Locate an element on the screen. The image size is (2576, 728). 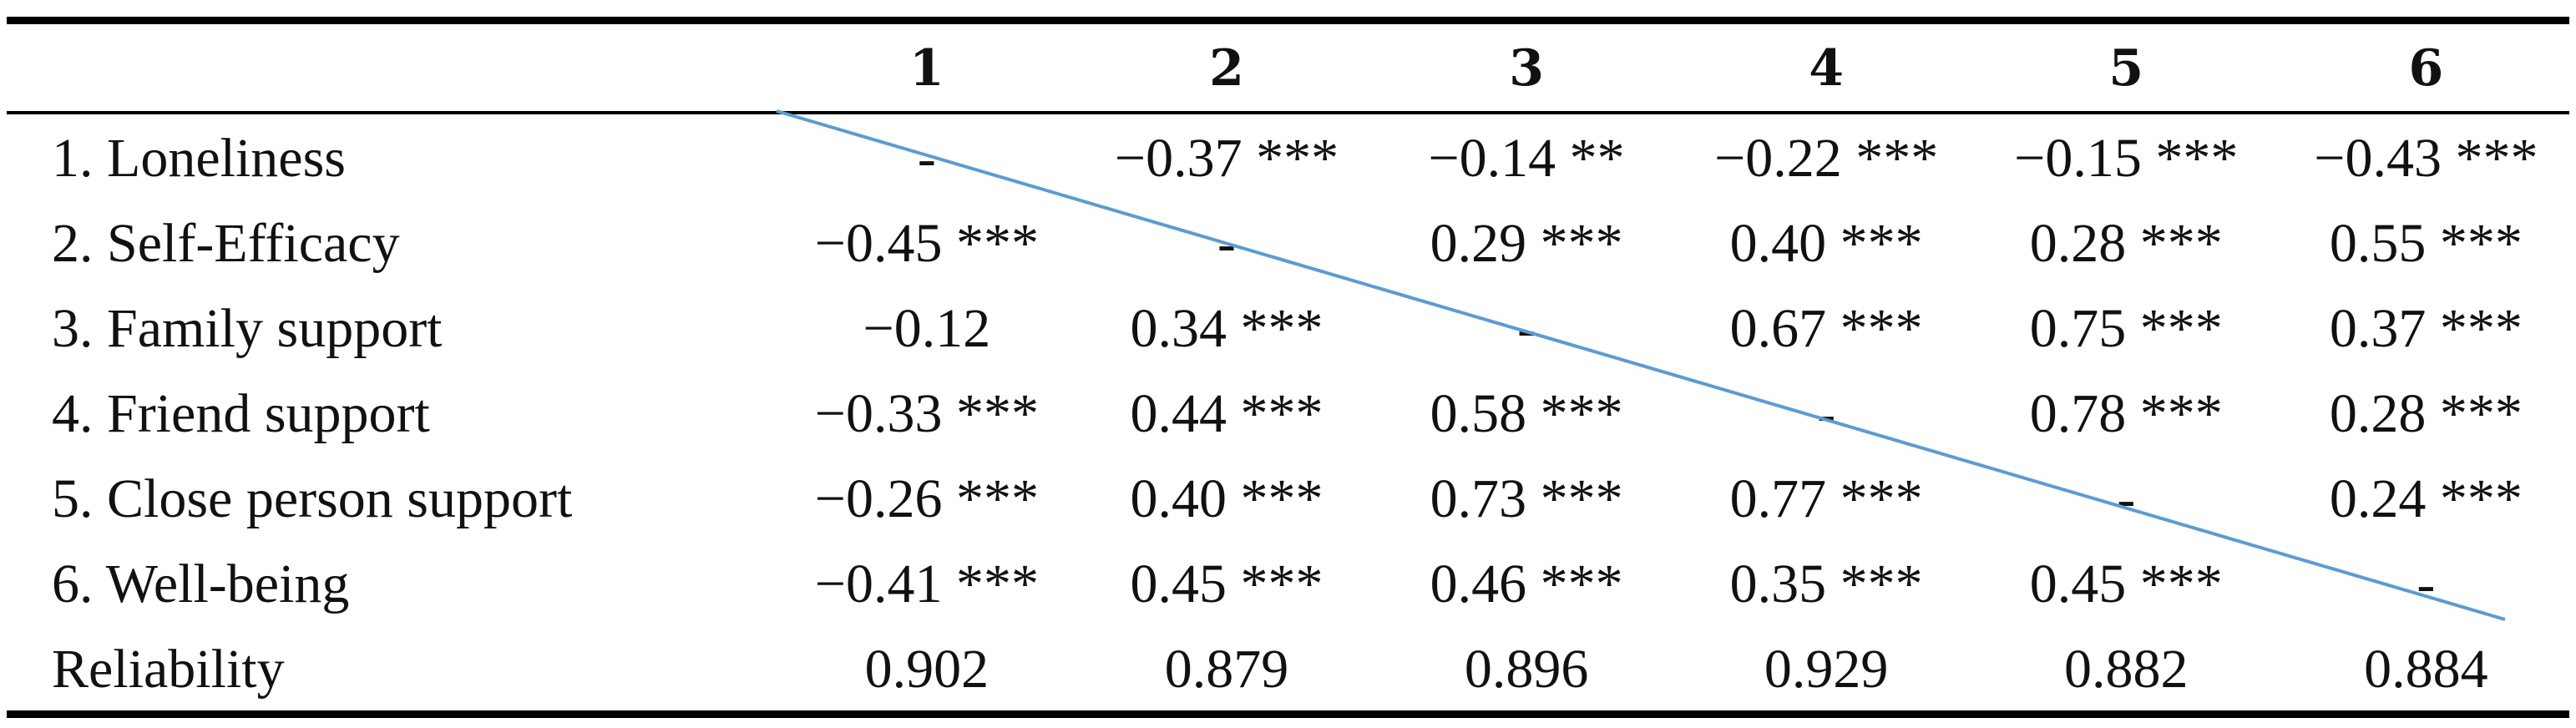
header-cell-2: 2 is located at coordinates (1227, 68).